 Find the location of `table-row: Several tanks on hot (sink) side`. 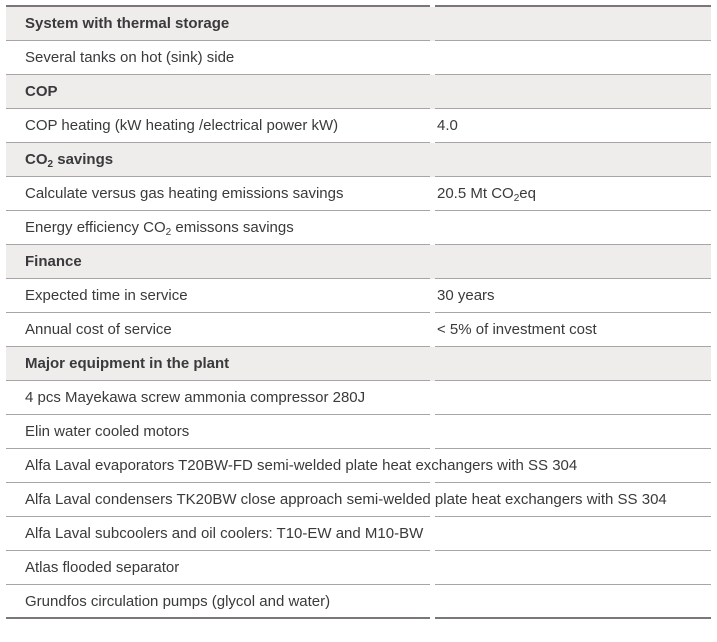

table-row: Several tanks on hot (sink) side is located at coordinates (358, 58).